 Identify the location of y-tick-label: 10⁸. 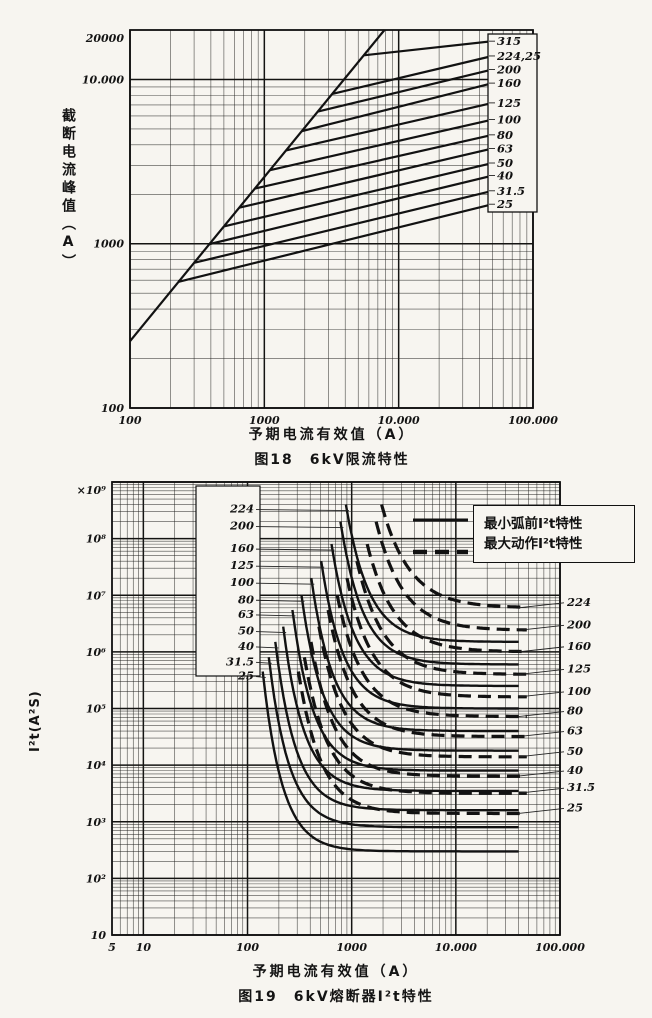
(96, 539).